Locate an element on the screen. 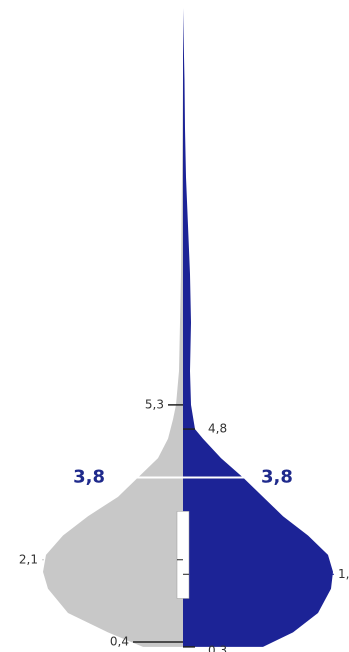  min-label: 0,4 is located at coordinates (119, 642).